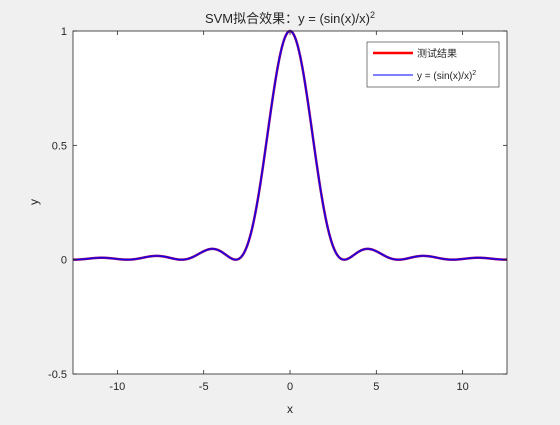 This screenshot has width=560, height=425. I want to click on x-tick-label: -5, so click(204, 387).